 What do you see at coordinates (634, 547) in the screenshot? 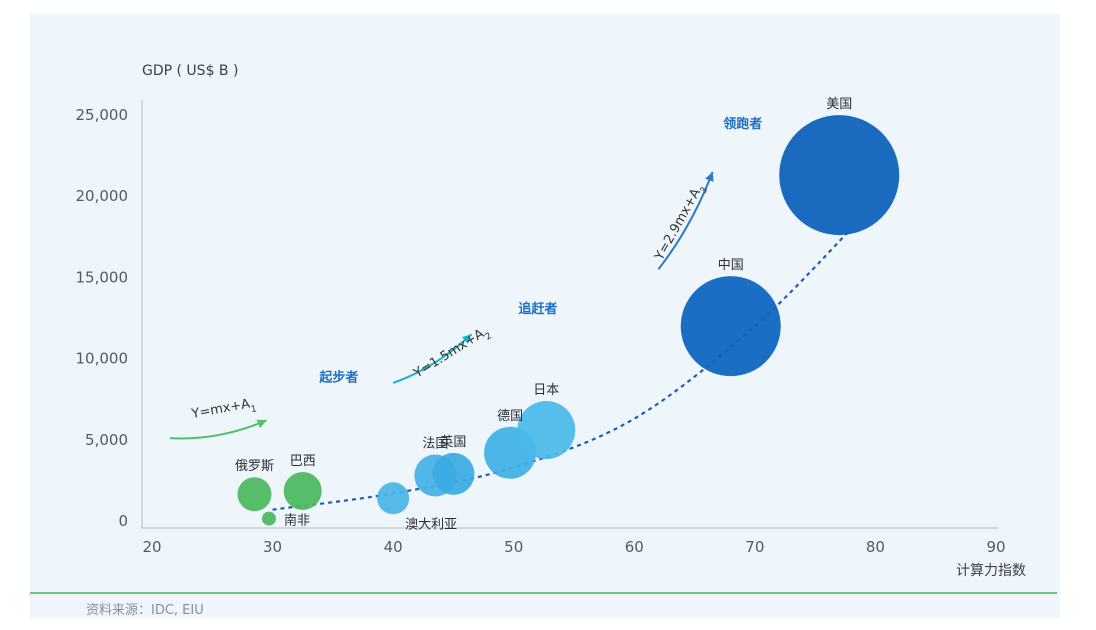
I see `x-tick-label: 60` at bounding box center [634, 547].